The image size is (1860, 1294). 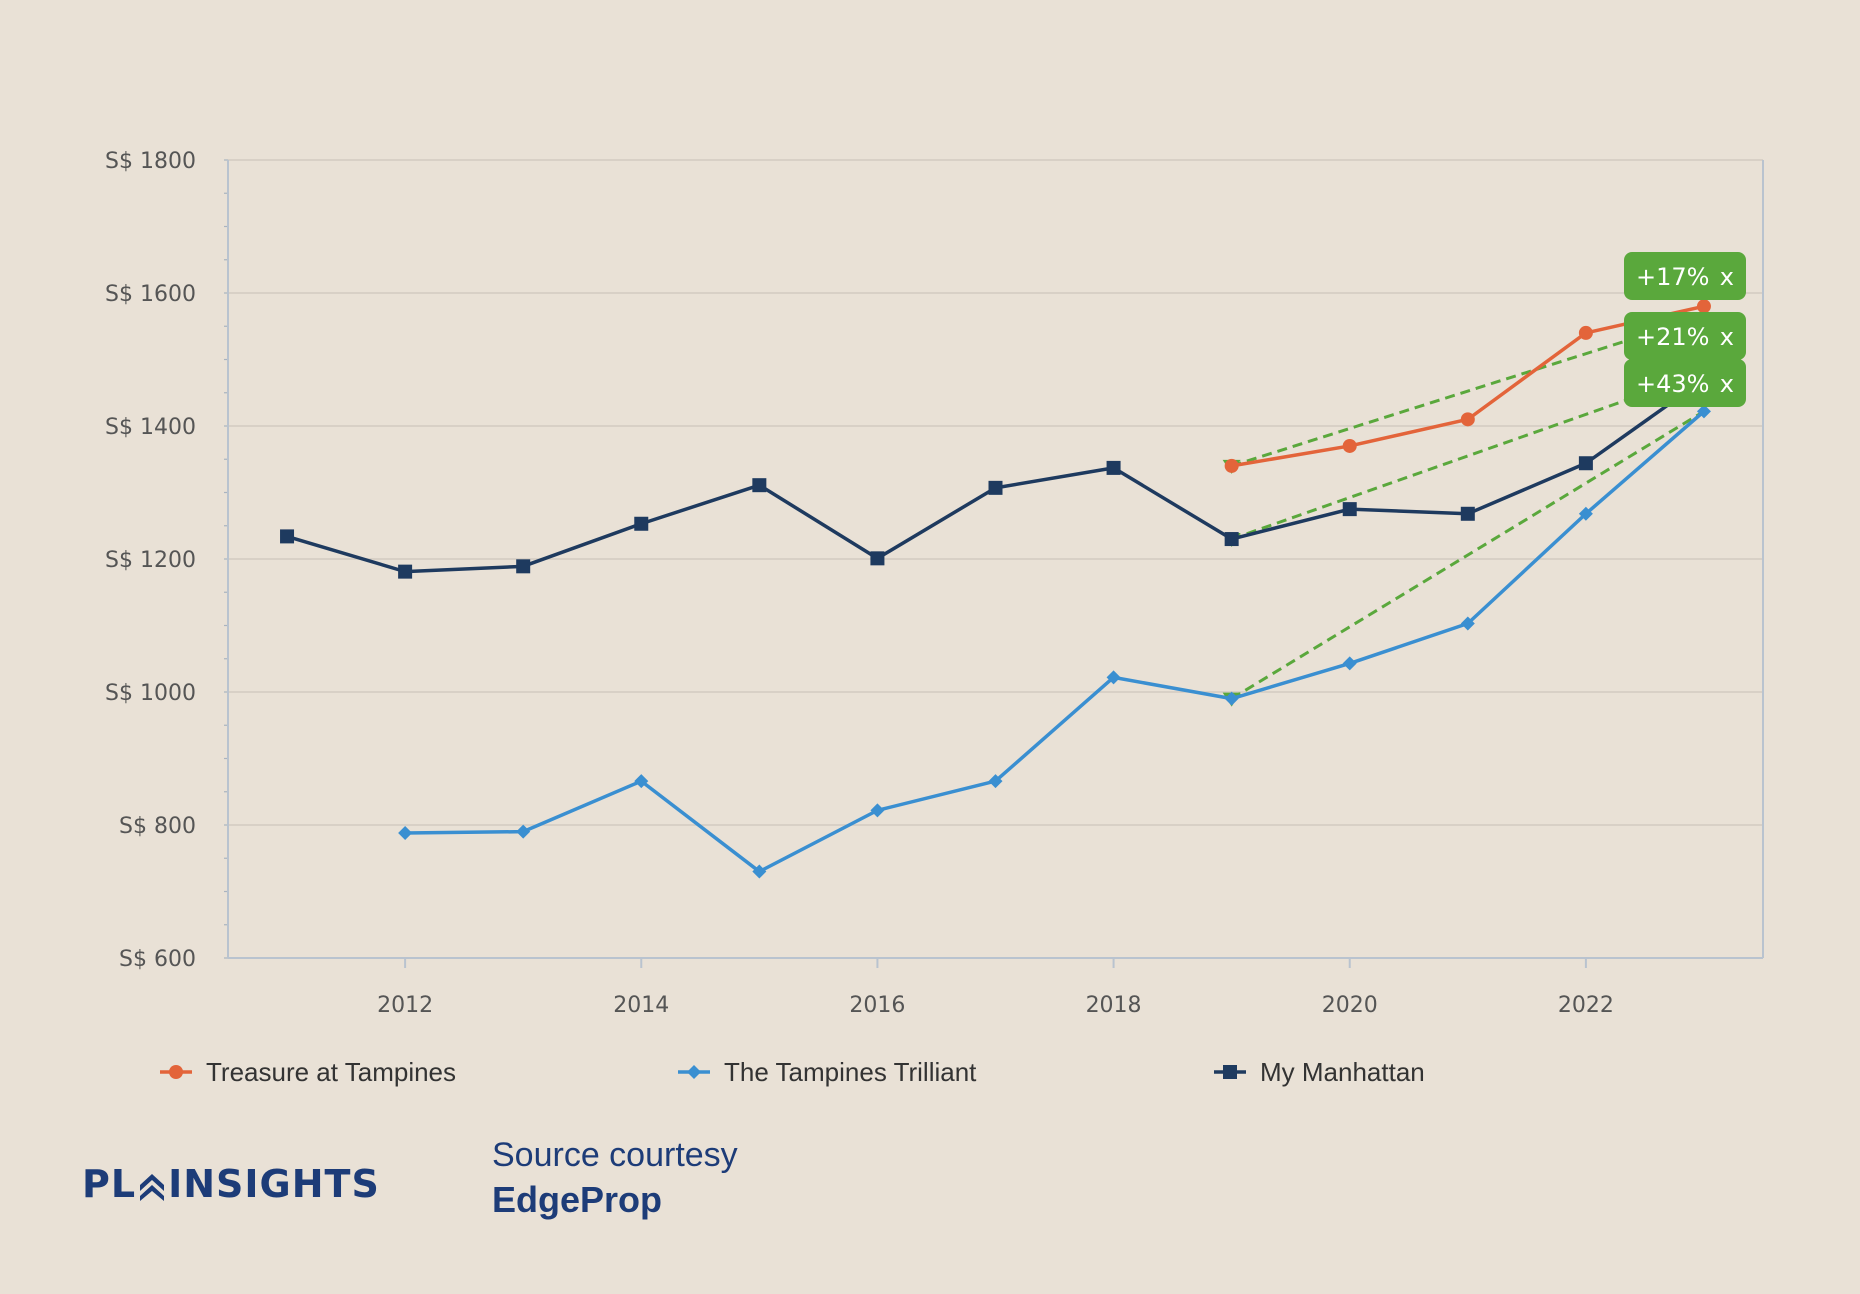 I want to click on legend-item-1: The Tampines Trilliant, so click(x=827, y=1072).